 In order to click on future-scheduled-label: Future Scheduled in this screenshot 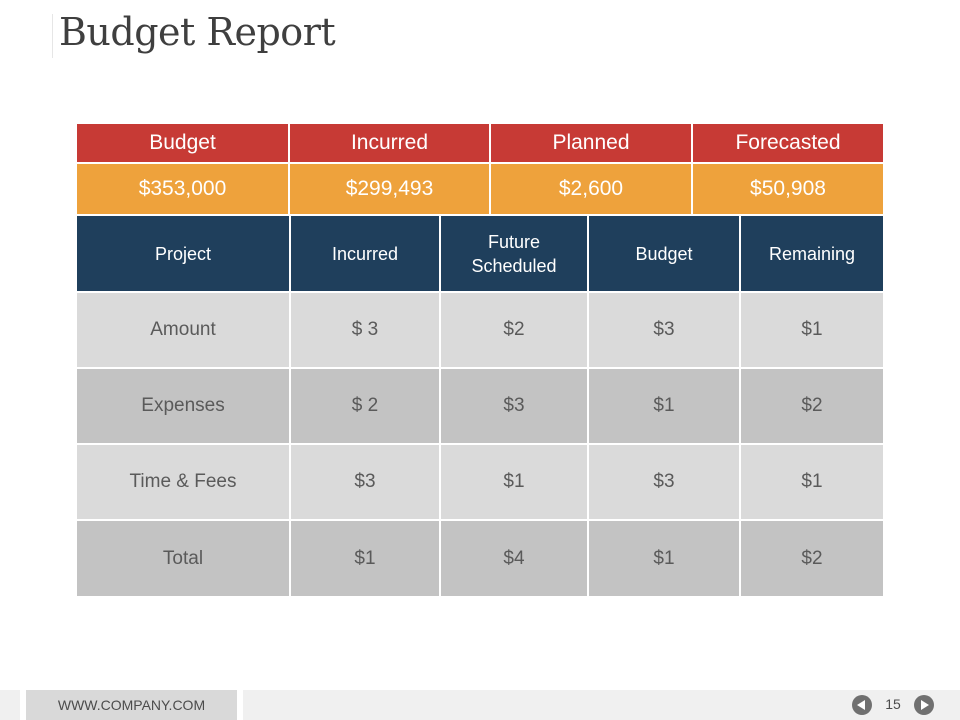, I will do `click(514, 253)`.